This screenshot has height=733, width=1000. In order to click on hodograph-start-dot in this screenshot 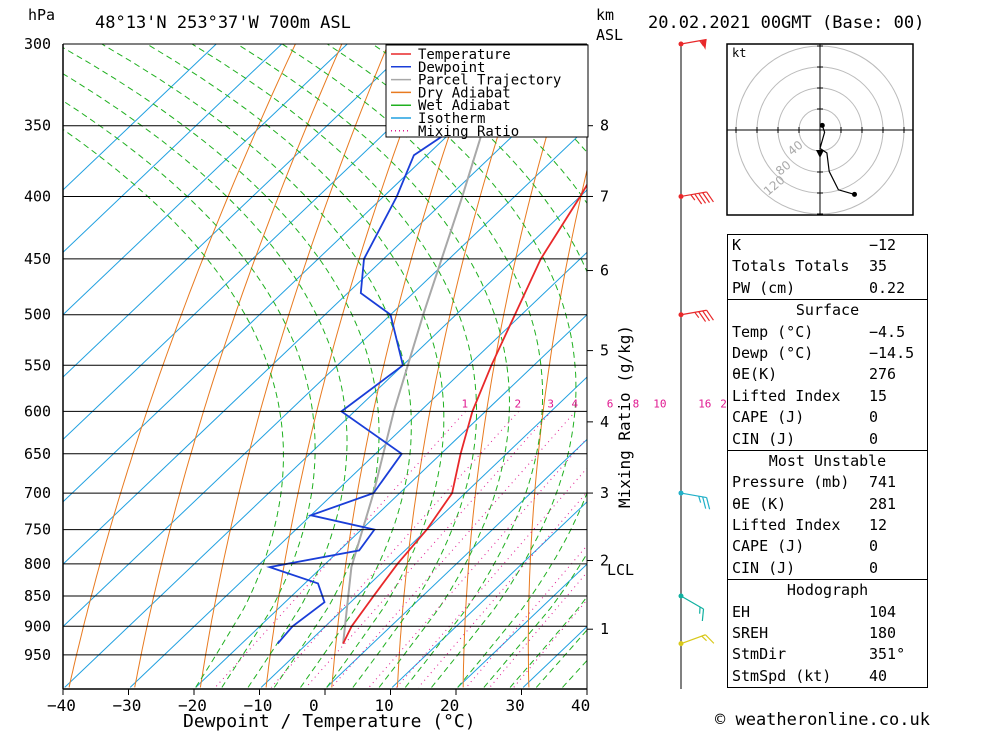, I will do `click(822, 125)`.